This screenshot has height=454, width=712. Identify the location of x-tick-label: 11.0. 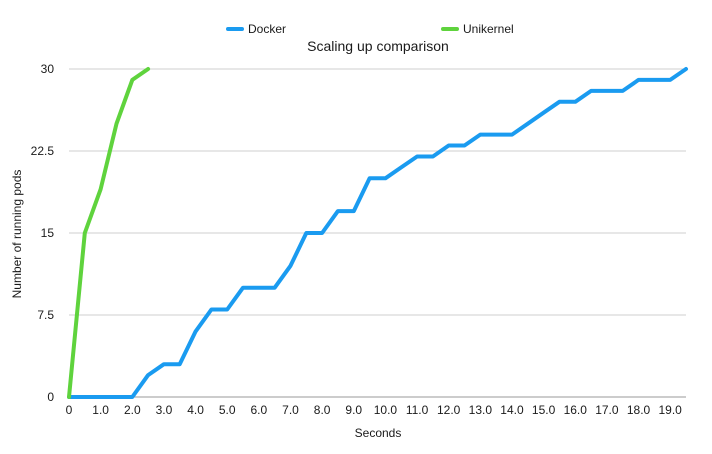
(417, 410).